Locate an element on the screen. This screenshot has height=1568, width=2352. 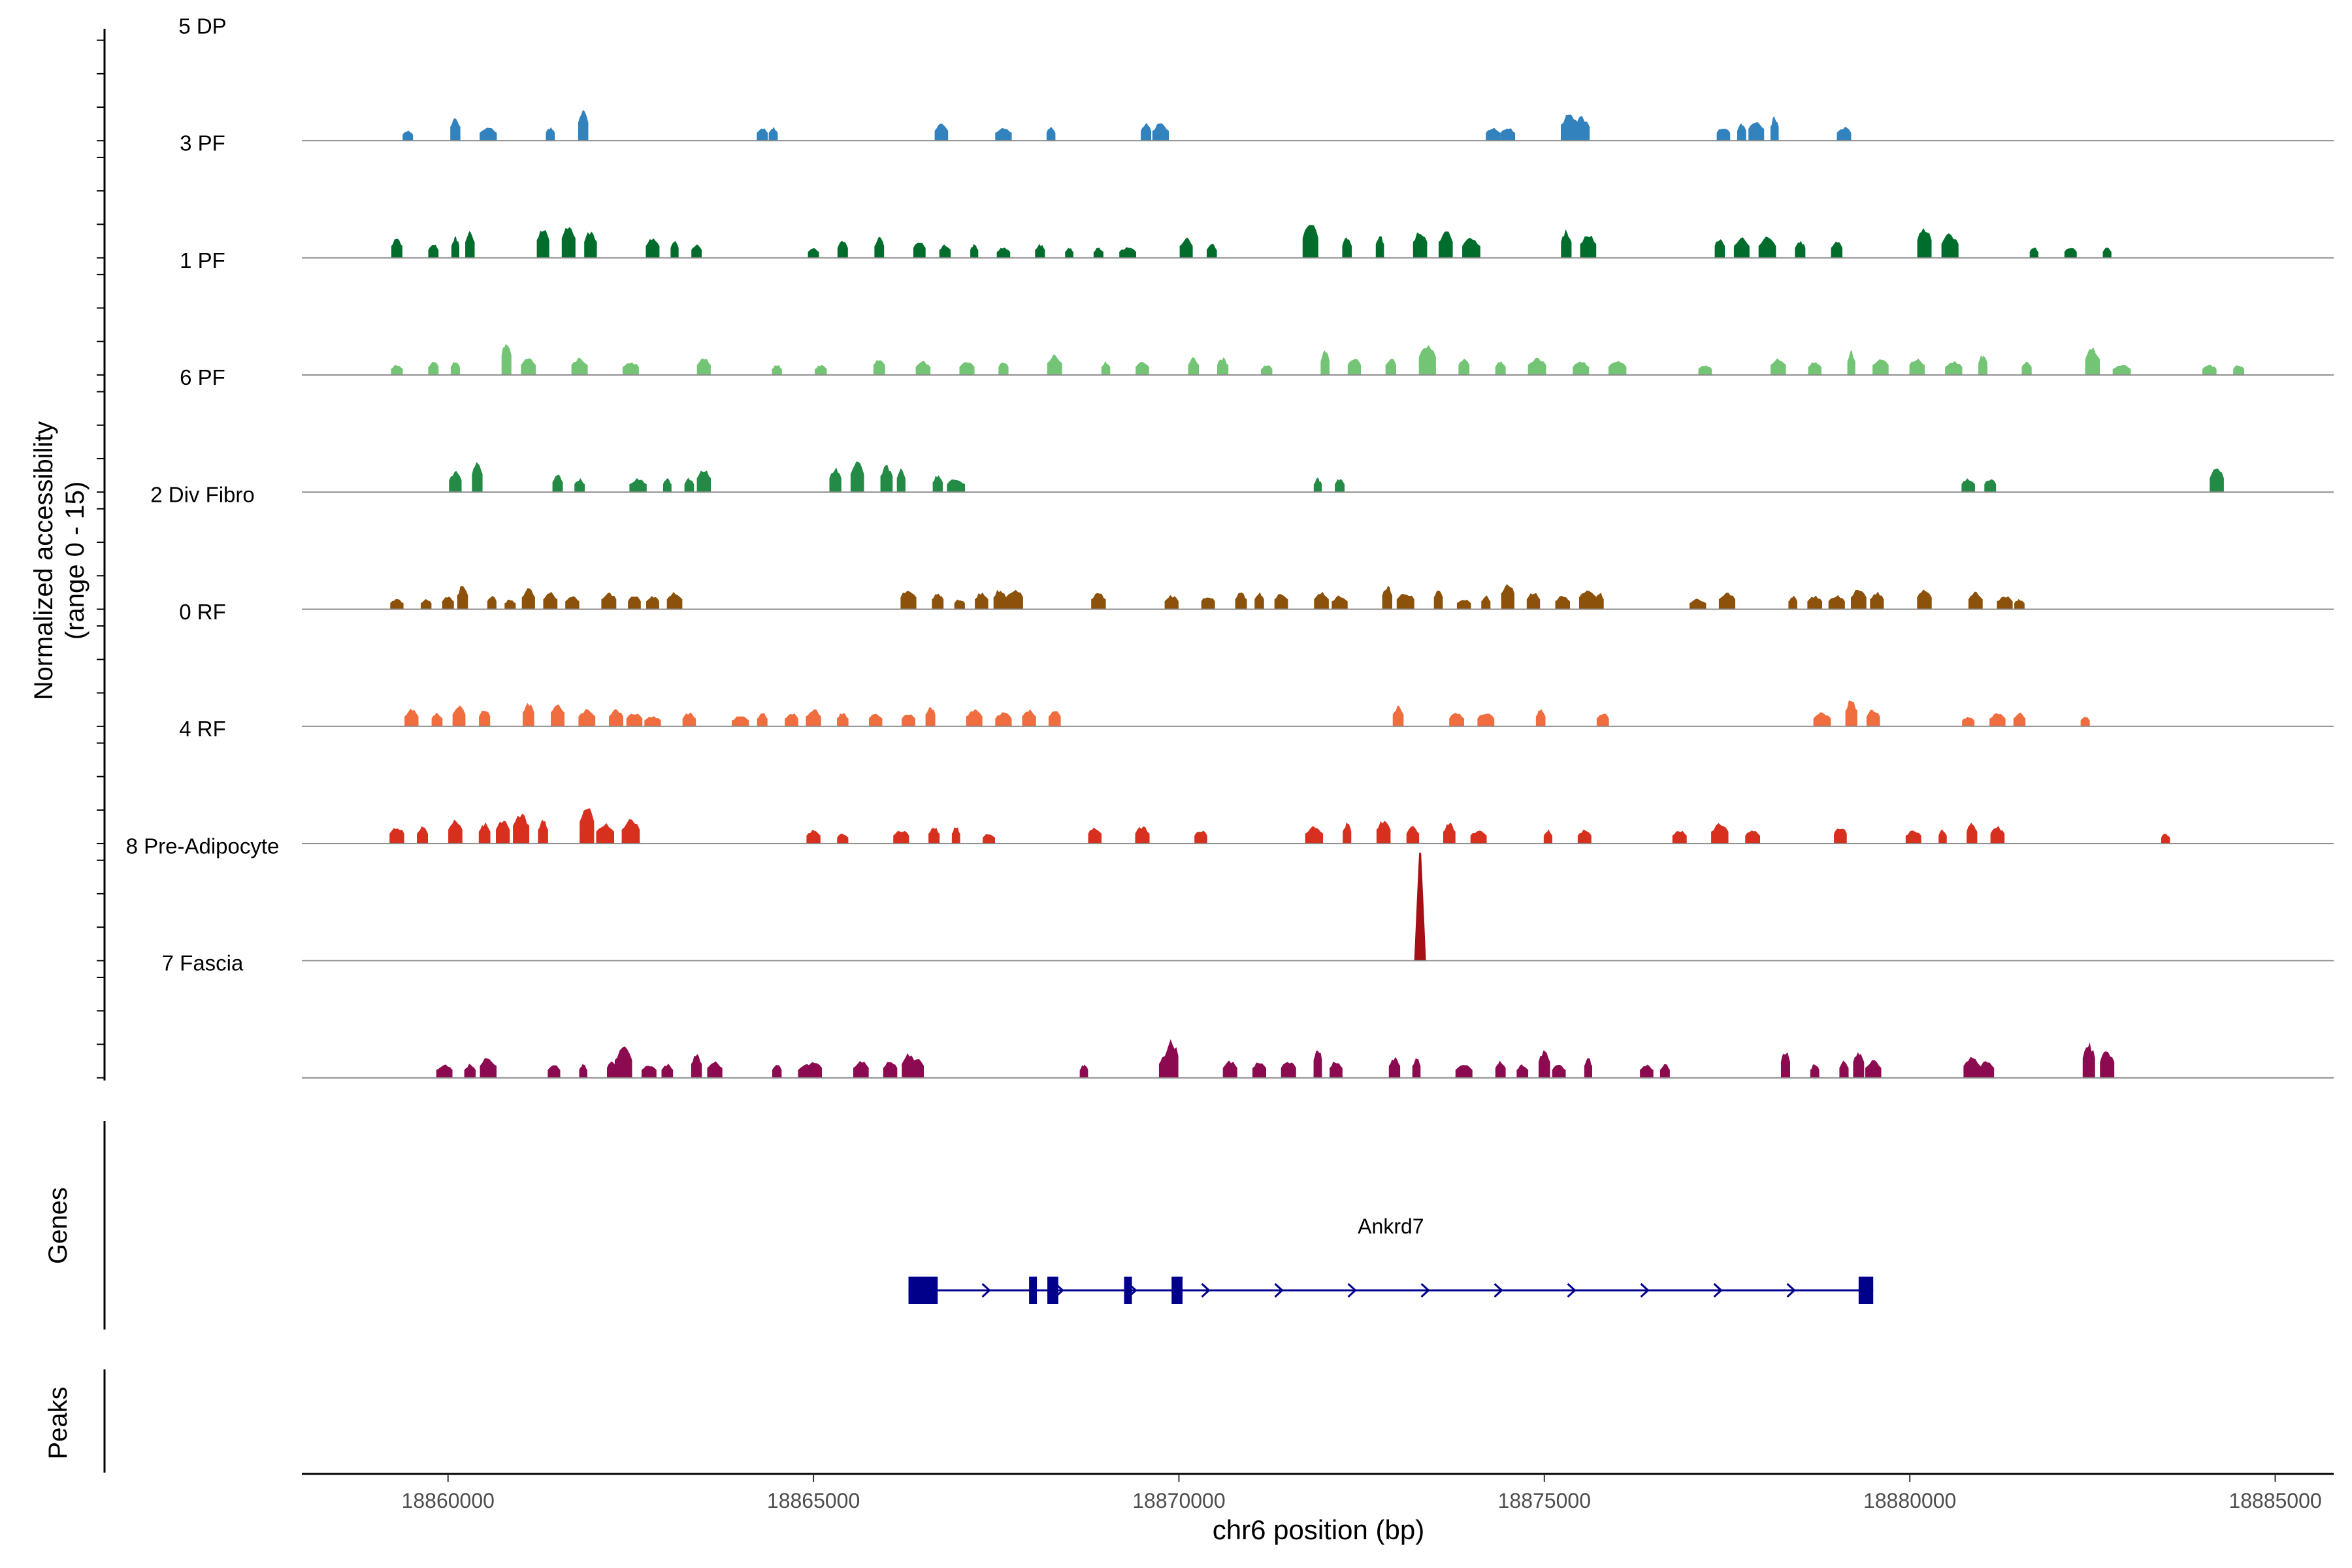
track-4: 2 Div Fibro is located at coordinates (1242, 546).